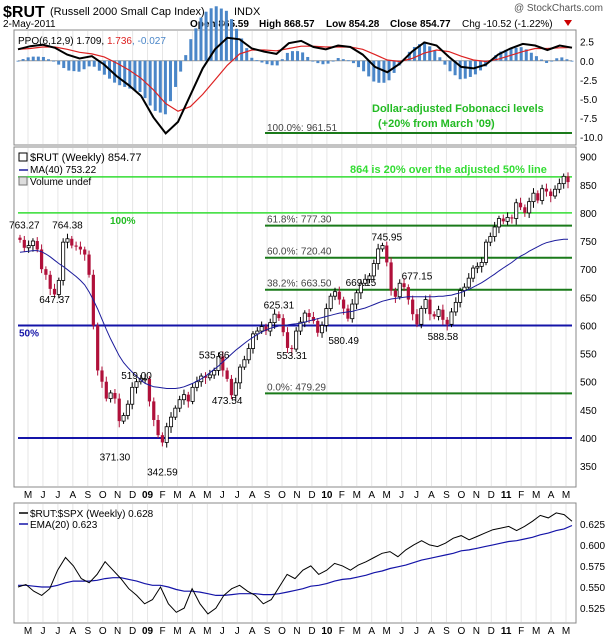 This screenshot has width=606, height=637. What do you see at coordinates (589, 81) in the screenshot?
I see `ppo-ytick-label: -2.5` at bounding box center [589, 81].